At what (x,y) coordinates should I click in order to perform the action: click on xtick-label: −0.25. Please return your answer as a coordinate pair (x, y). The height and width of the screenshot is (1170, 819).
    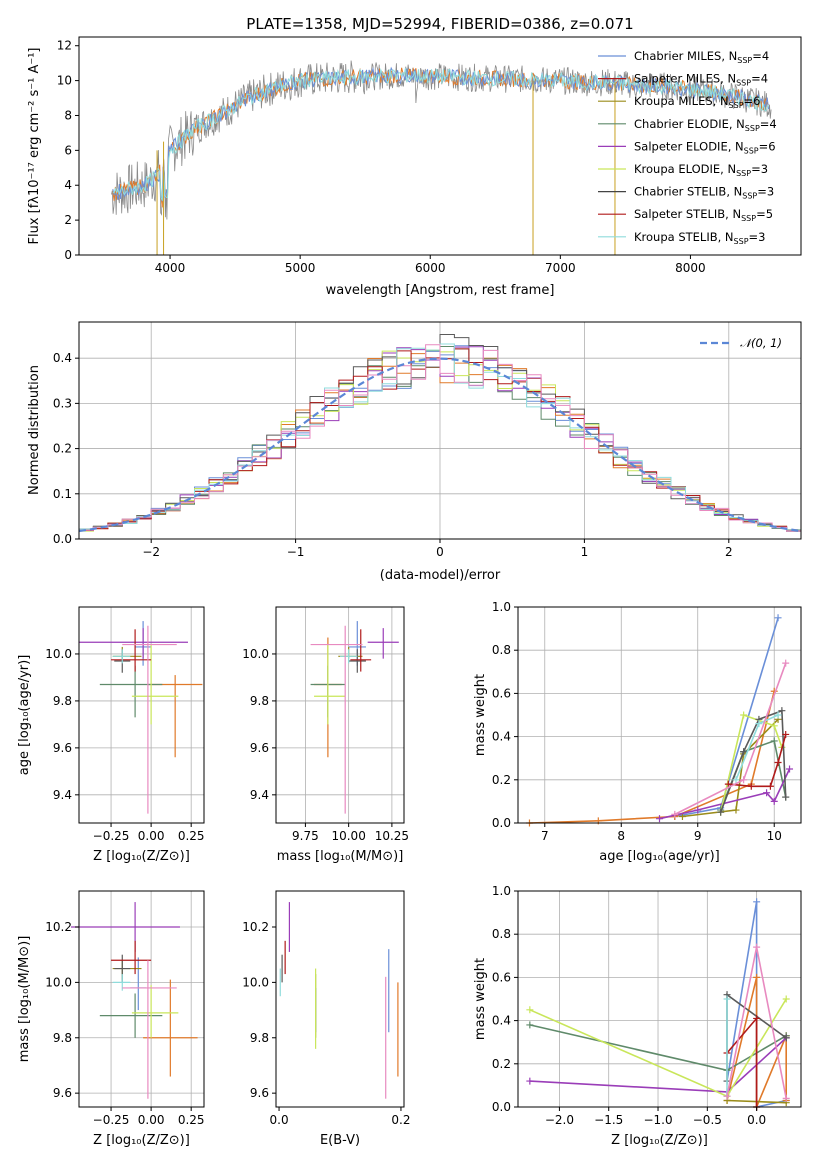
    Looking at the image, I should click on (111, 1120).